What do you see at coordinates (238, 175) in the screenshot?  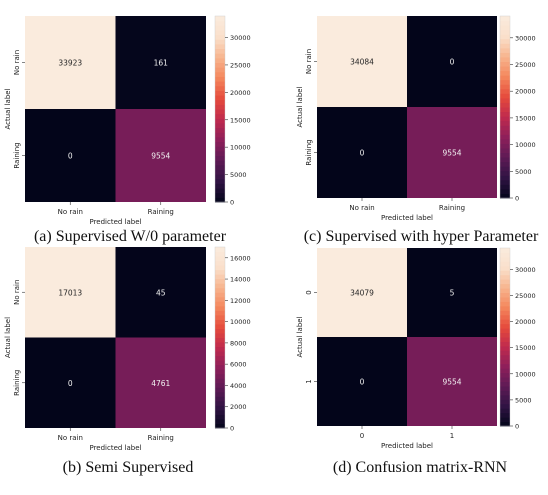 I see `colorbar-tick-label: 5000` at bounding box center [238, 175].